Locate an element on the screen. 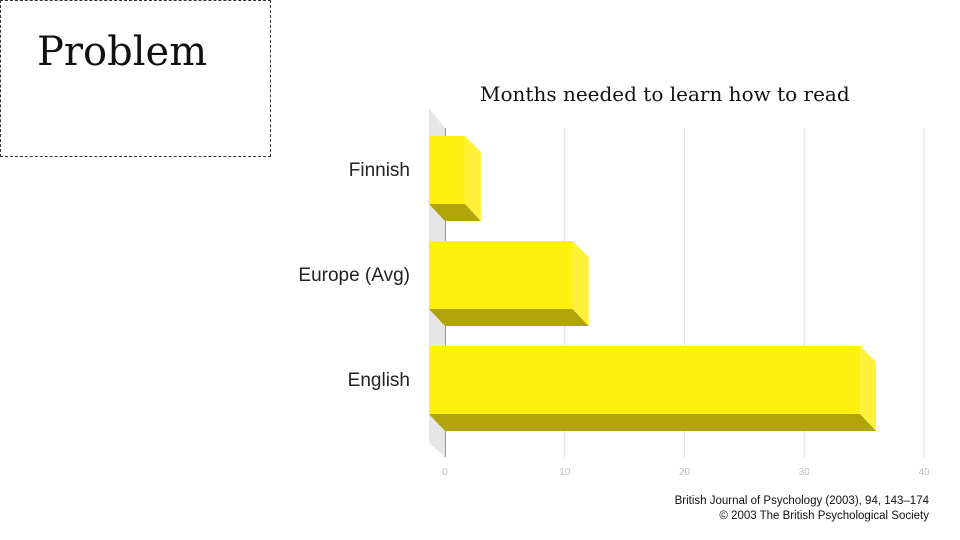 This screenshot has width=960, height=540. category-label: Europe (Avg) is located at coordinates (354, 275).